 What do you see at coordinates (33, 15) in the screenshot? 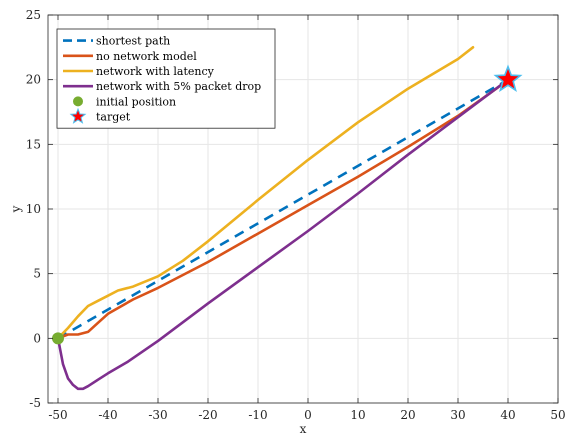
I see `y-tick-label: 25` at bounding box center [33, 15].